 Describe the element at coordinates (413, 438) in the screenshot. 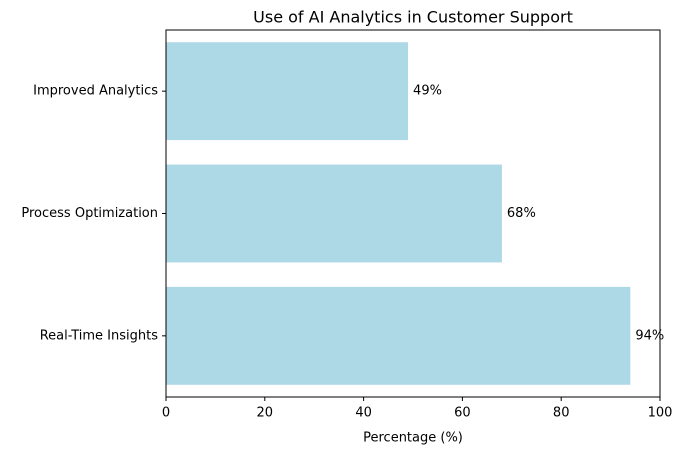

I see `x-axis-label: Percentage (%)` at that location.